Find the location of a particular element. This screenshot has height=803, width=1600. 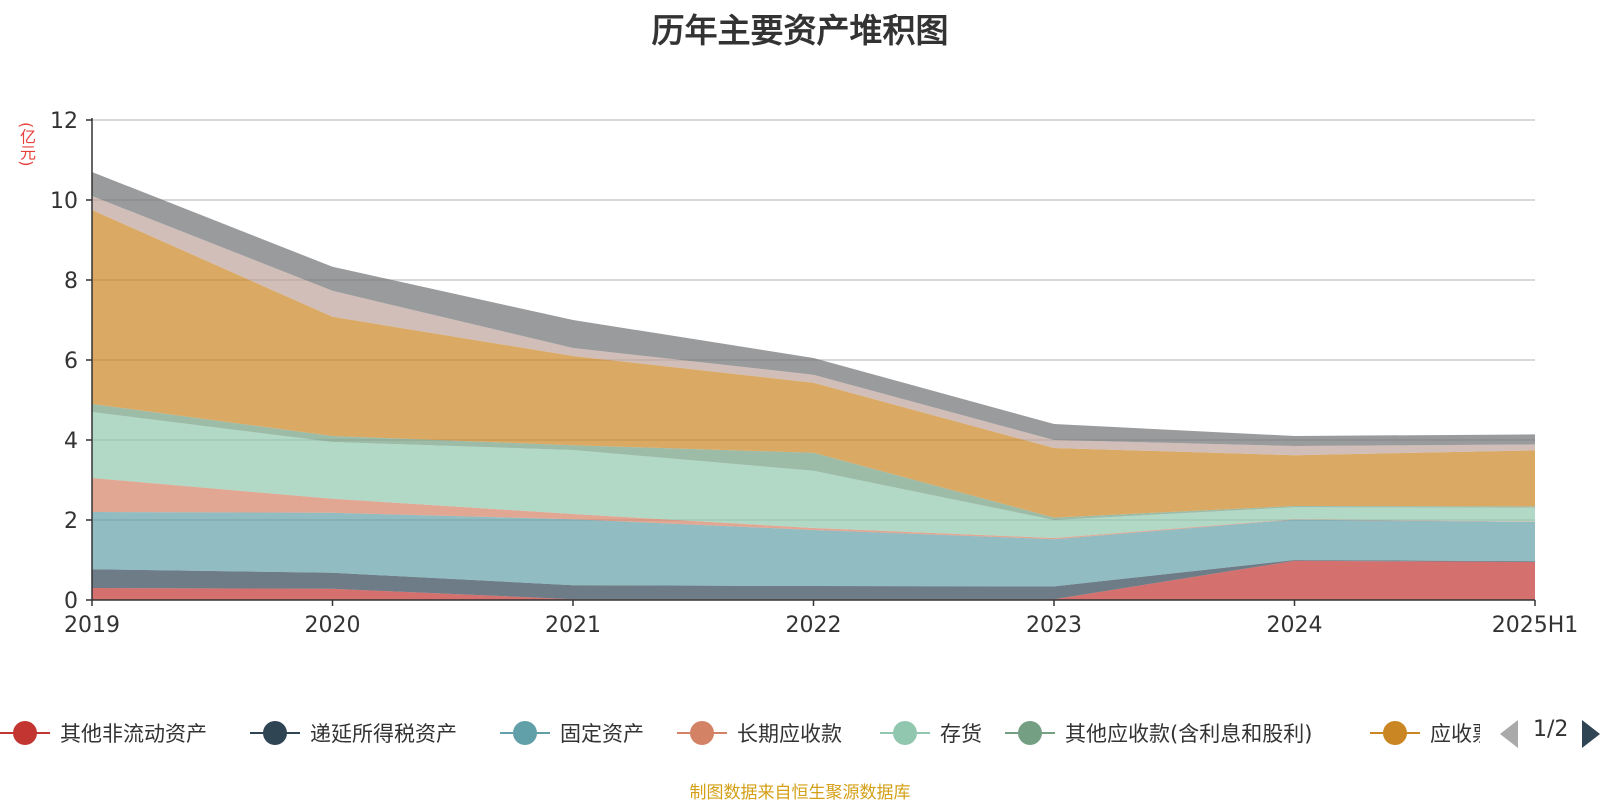

legend-item-label: 递延所得税资产 is located at coordinates (383, 734).